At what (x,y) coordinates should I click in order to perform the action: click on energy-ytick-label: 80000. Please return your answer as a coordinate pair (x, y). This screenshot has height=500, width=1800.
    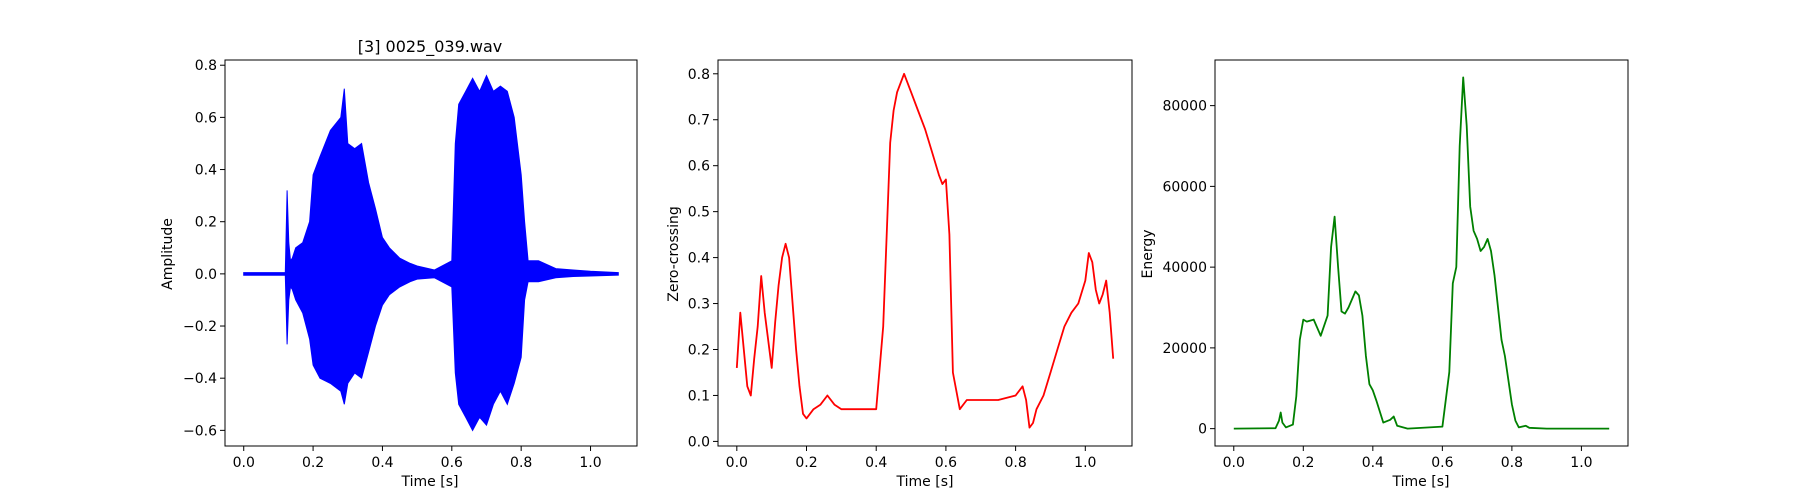
    Looking at the image, I should click on (1184, 107).